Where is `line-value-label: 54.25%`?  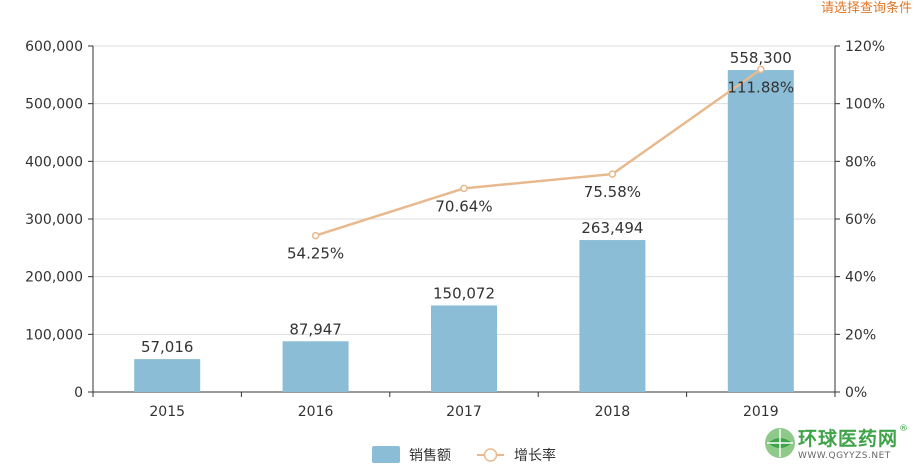
line-value-label: 54.25% is located at coordinates (315, 254).